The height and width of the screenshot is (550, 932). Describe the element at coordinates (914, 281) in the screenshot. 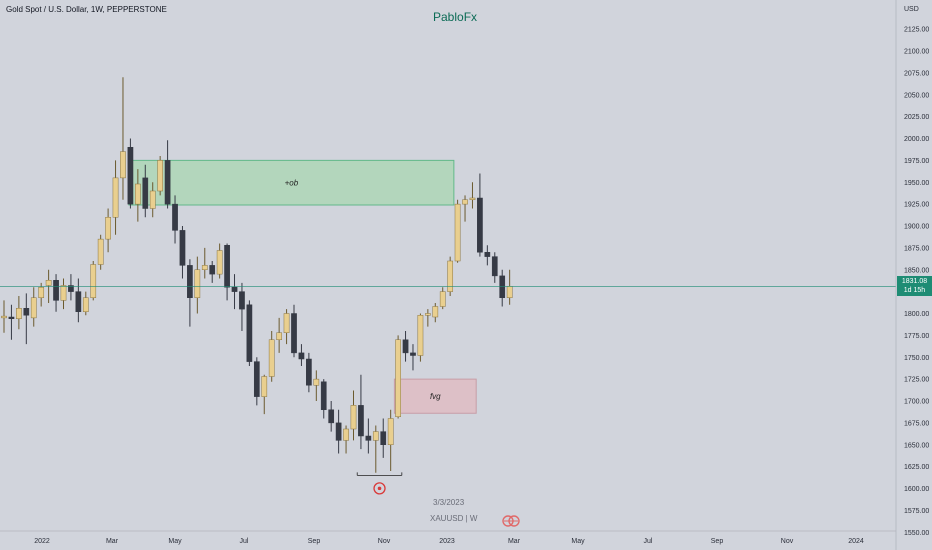

I see `current-price-value: 1831.08` at that location.